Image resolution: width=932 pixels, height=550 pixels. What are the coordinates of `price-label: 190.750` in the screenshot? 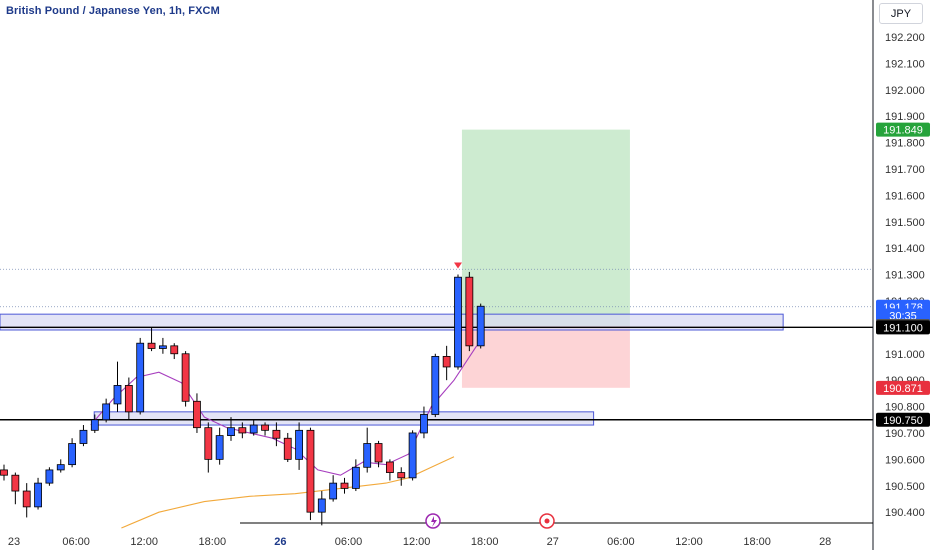 It's located at (903, 419).